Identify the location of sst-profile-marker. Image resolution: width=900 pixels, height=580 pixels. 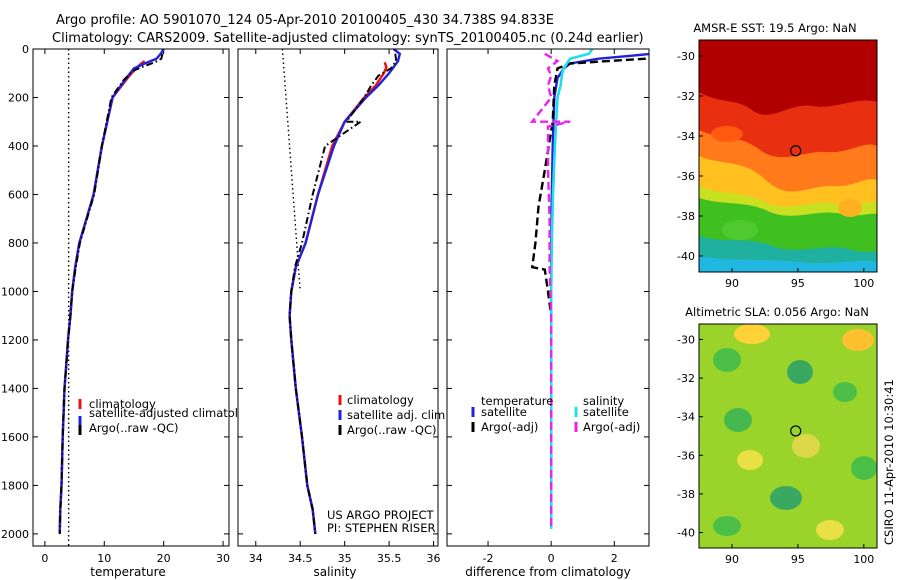
(796, 151).